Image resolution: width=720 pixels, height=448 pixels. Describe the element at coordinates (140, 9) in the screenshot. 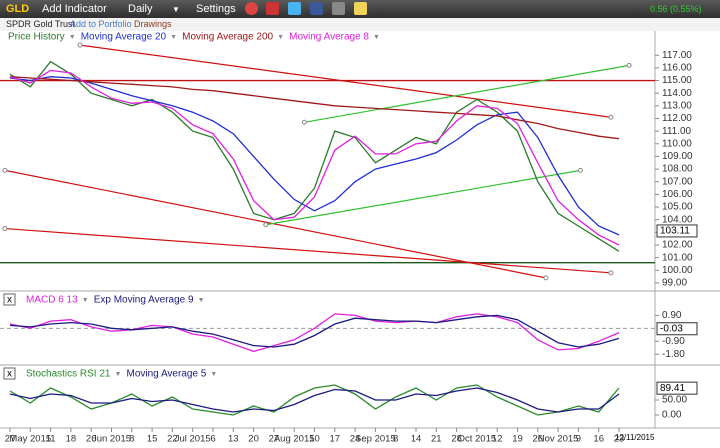

I see `interval: Daily` at that location.